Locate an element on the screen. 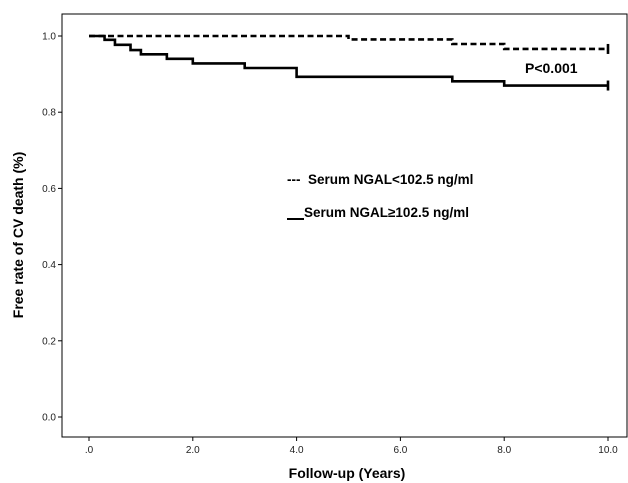 This screenshot has width=628, height=483. y-axis-title: Free rate of CV death (%) is located at coordinates (18, 235).